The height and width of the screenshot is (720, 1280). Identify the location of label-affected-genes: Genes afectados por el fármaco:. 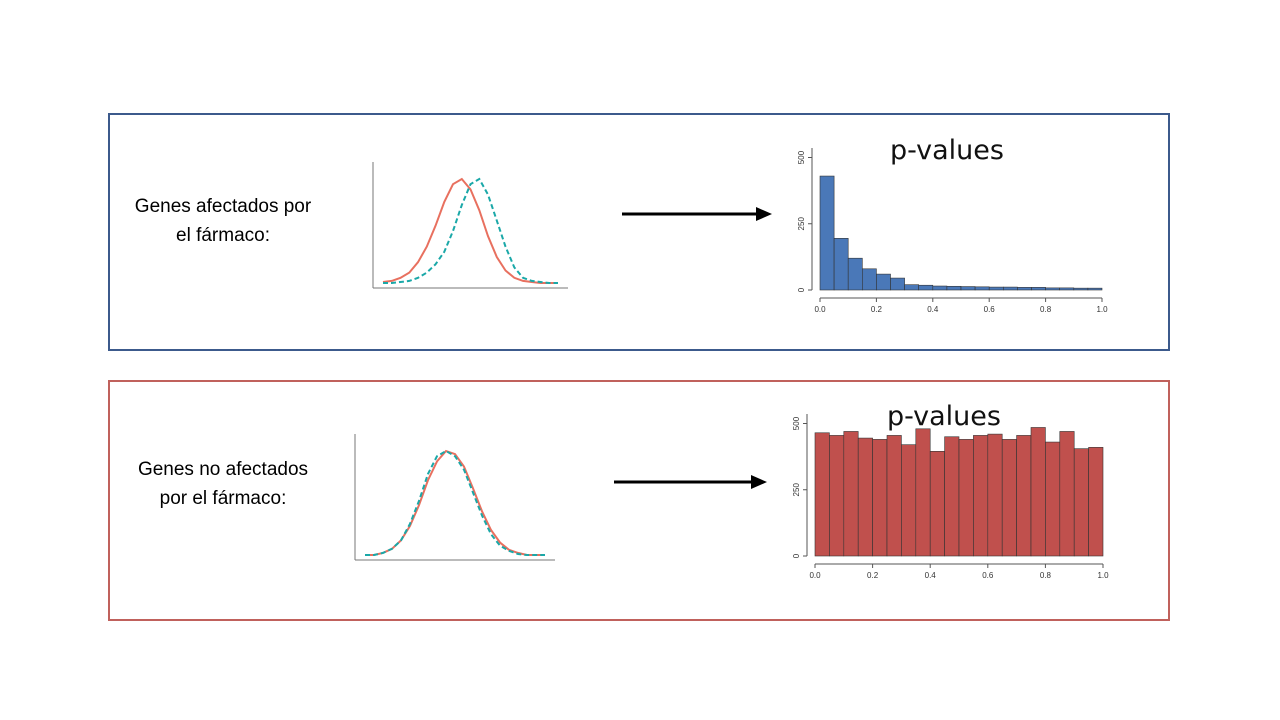
(223, 221).